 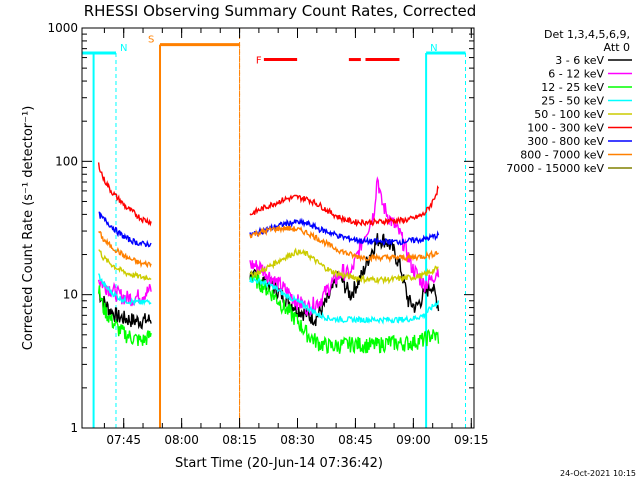 I want to click on legend-entry-label: 25 - 50 keV, so click(x=572, y=101).